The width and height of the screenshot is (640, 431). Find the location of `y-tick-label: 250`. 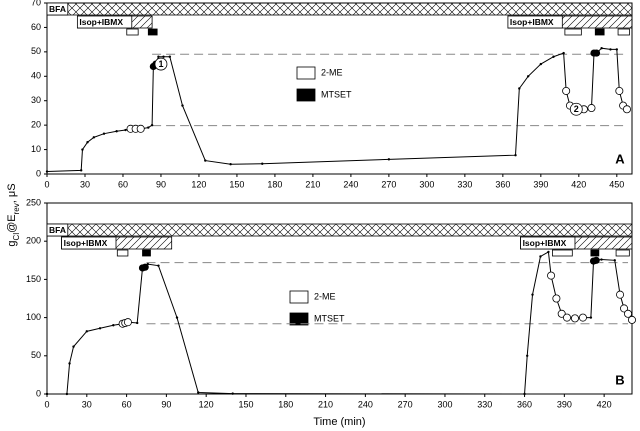

y-tick-label: 250 is located at coordinates (33, 202).